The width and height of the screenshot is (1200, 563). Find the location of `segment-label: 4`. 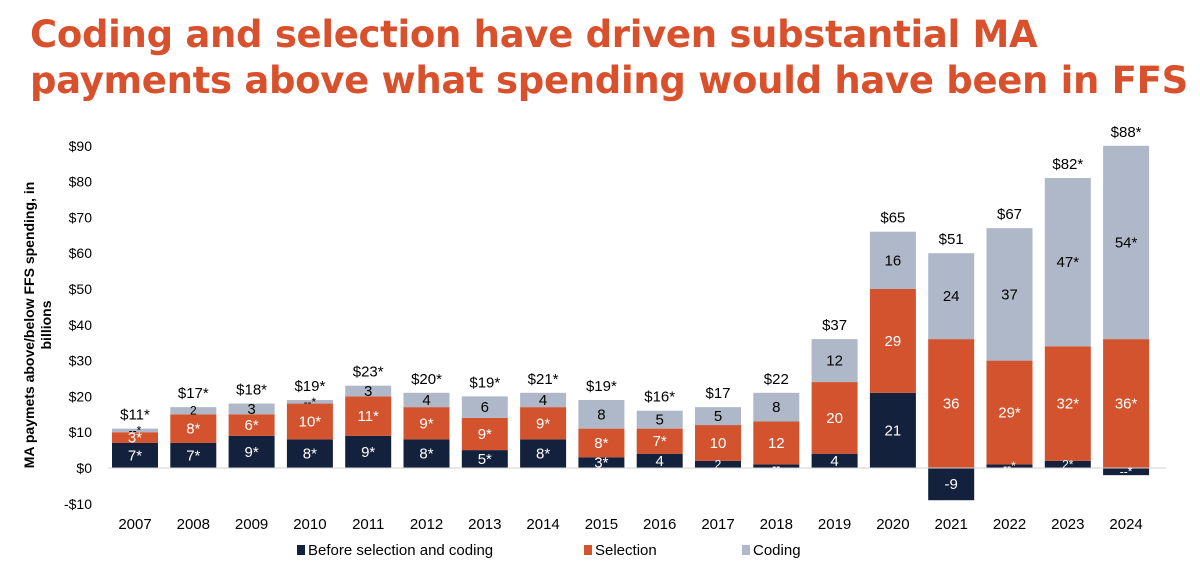

segment-label: 4 is located at coordinates (834, 461).